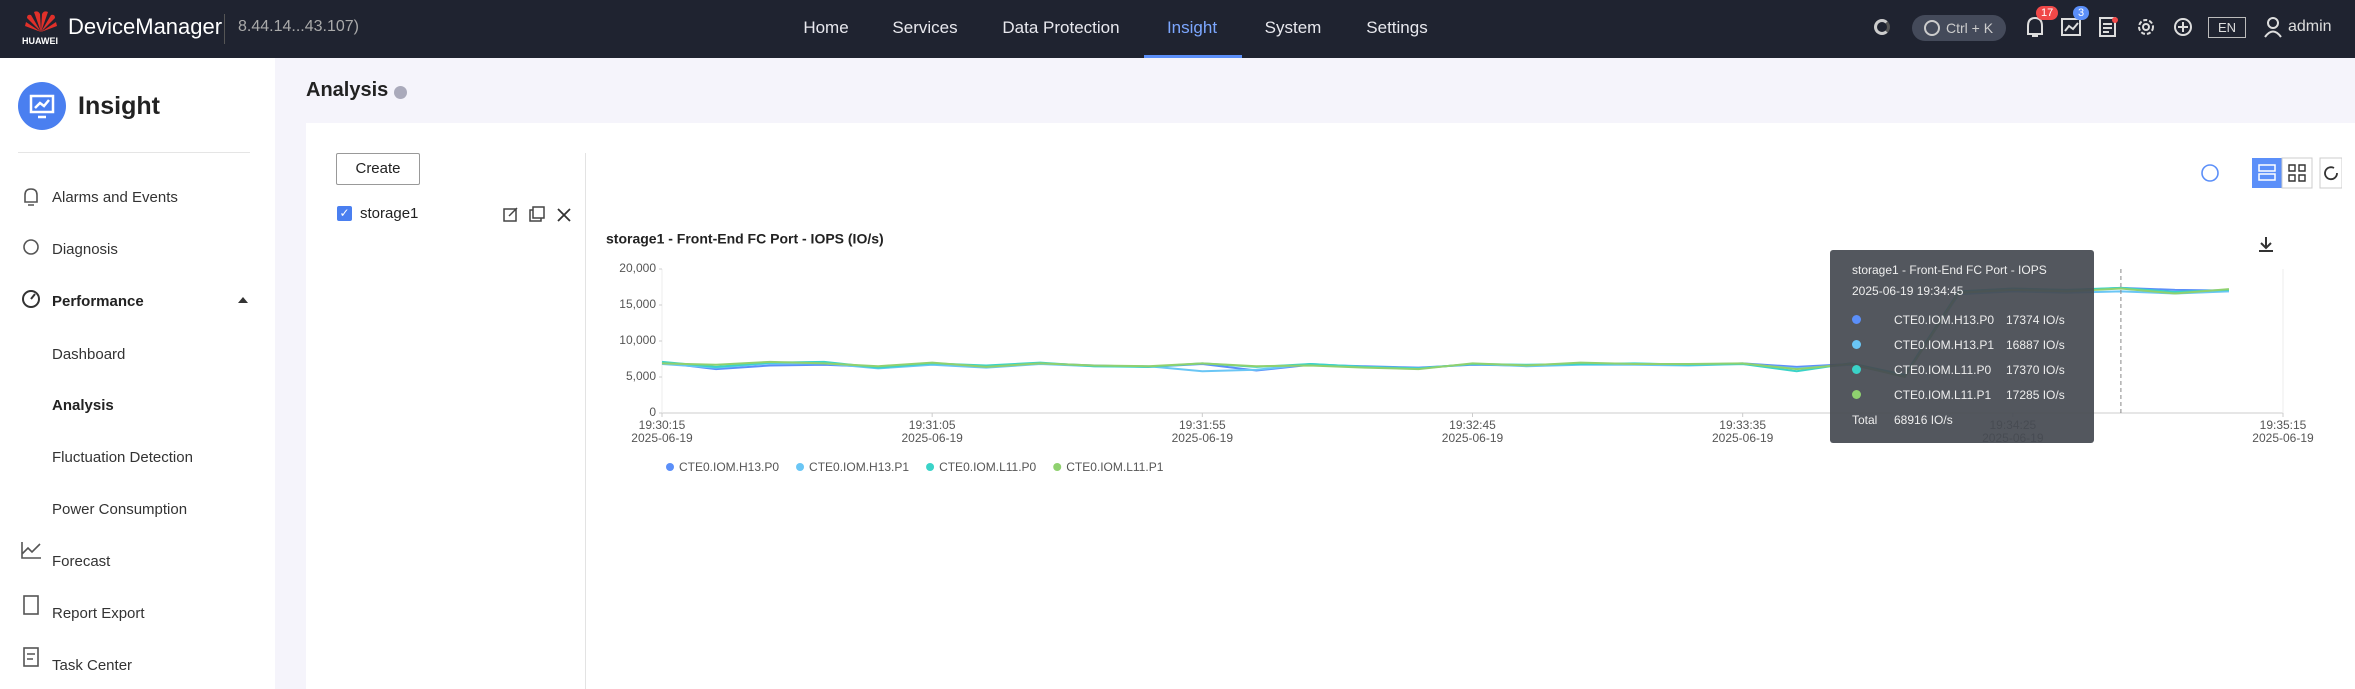 This screenshot has height=689, width=2355. I want to click on insight-glyph, so click(42, 106).